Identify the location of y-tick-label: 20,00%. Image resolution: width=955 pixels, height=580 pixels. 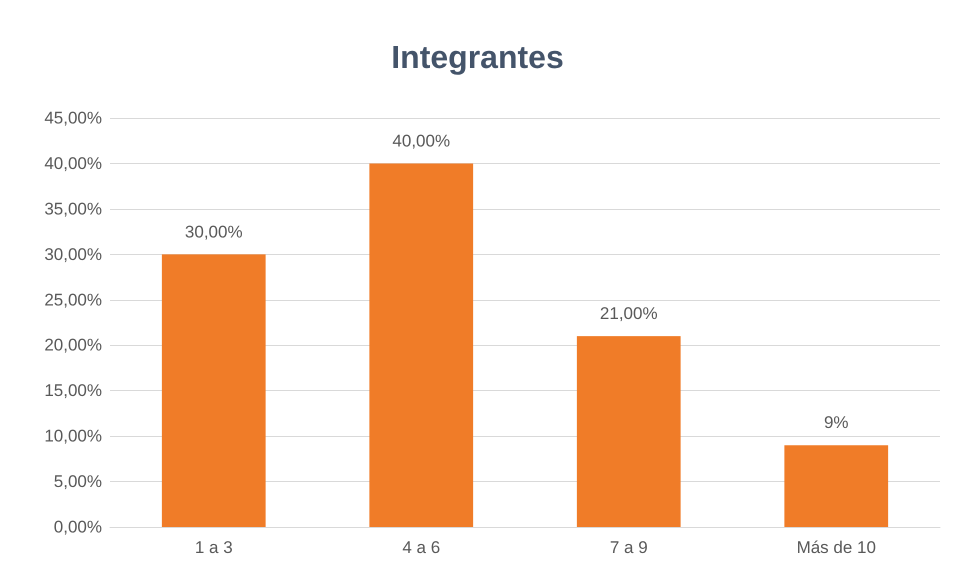
(73, 345).